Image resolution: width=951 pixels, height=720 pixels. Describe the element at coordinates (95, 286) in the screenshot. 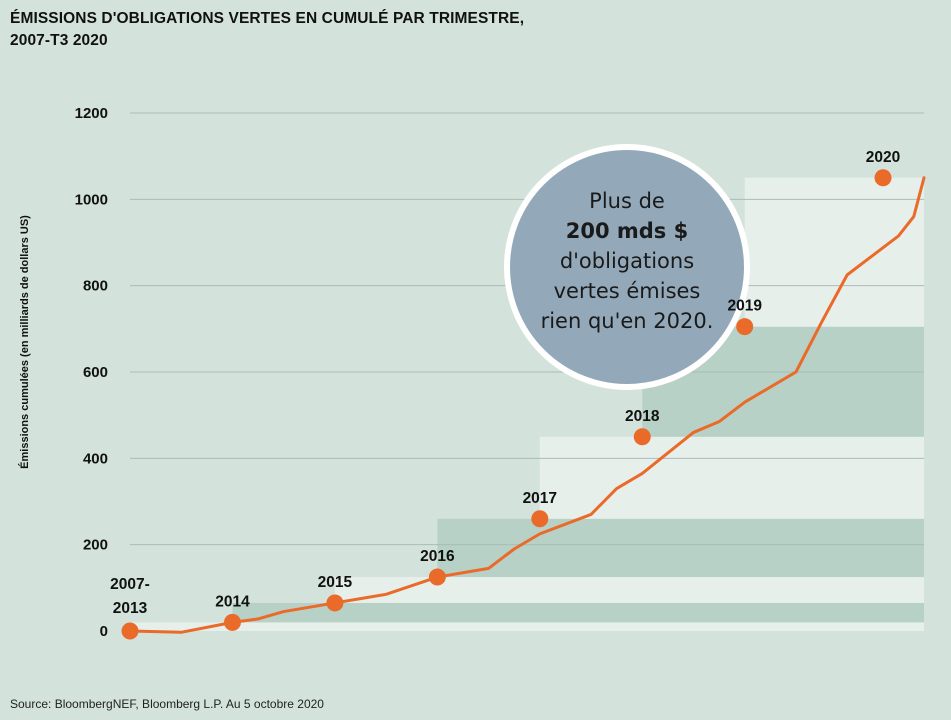

I see `y-tick-800: 800` at that location.